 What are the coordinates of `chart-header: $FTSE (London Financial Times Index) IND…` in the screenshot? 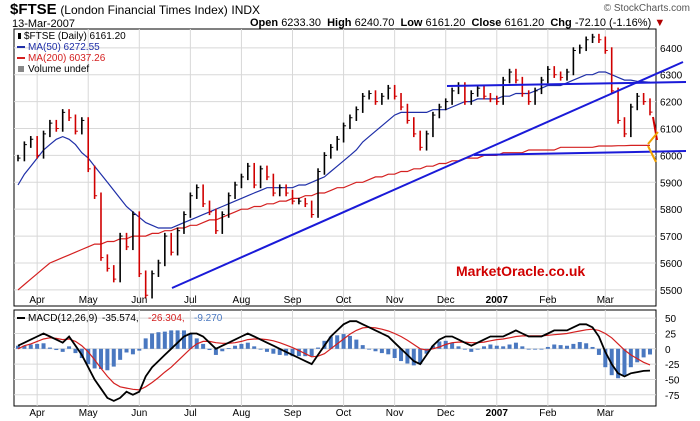 It's located at (350, 20).